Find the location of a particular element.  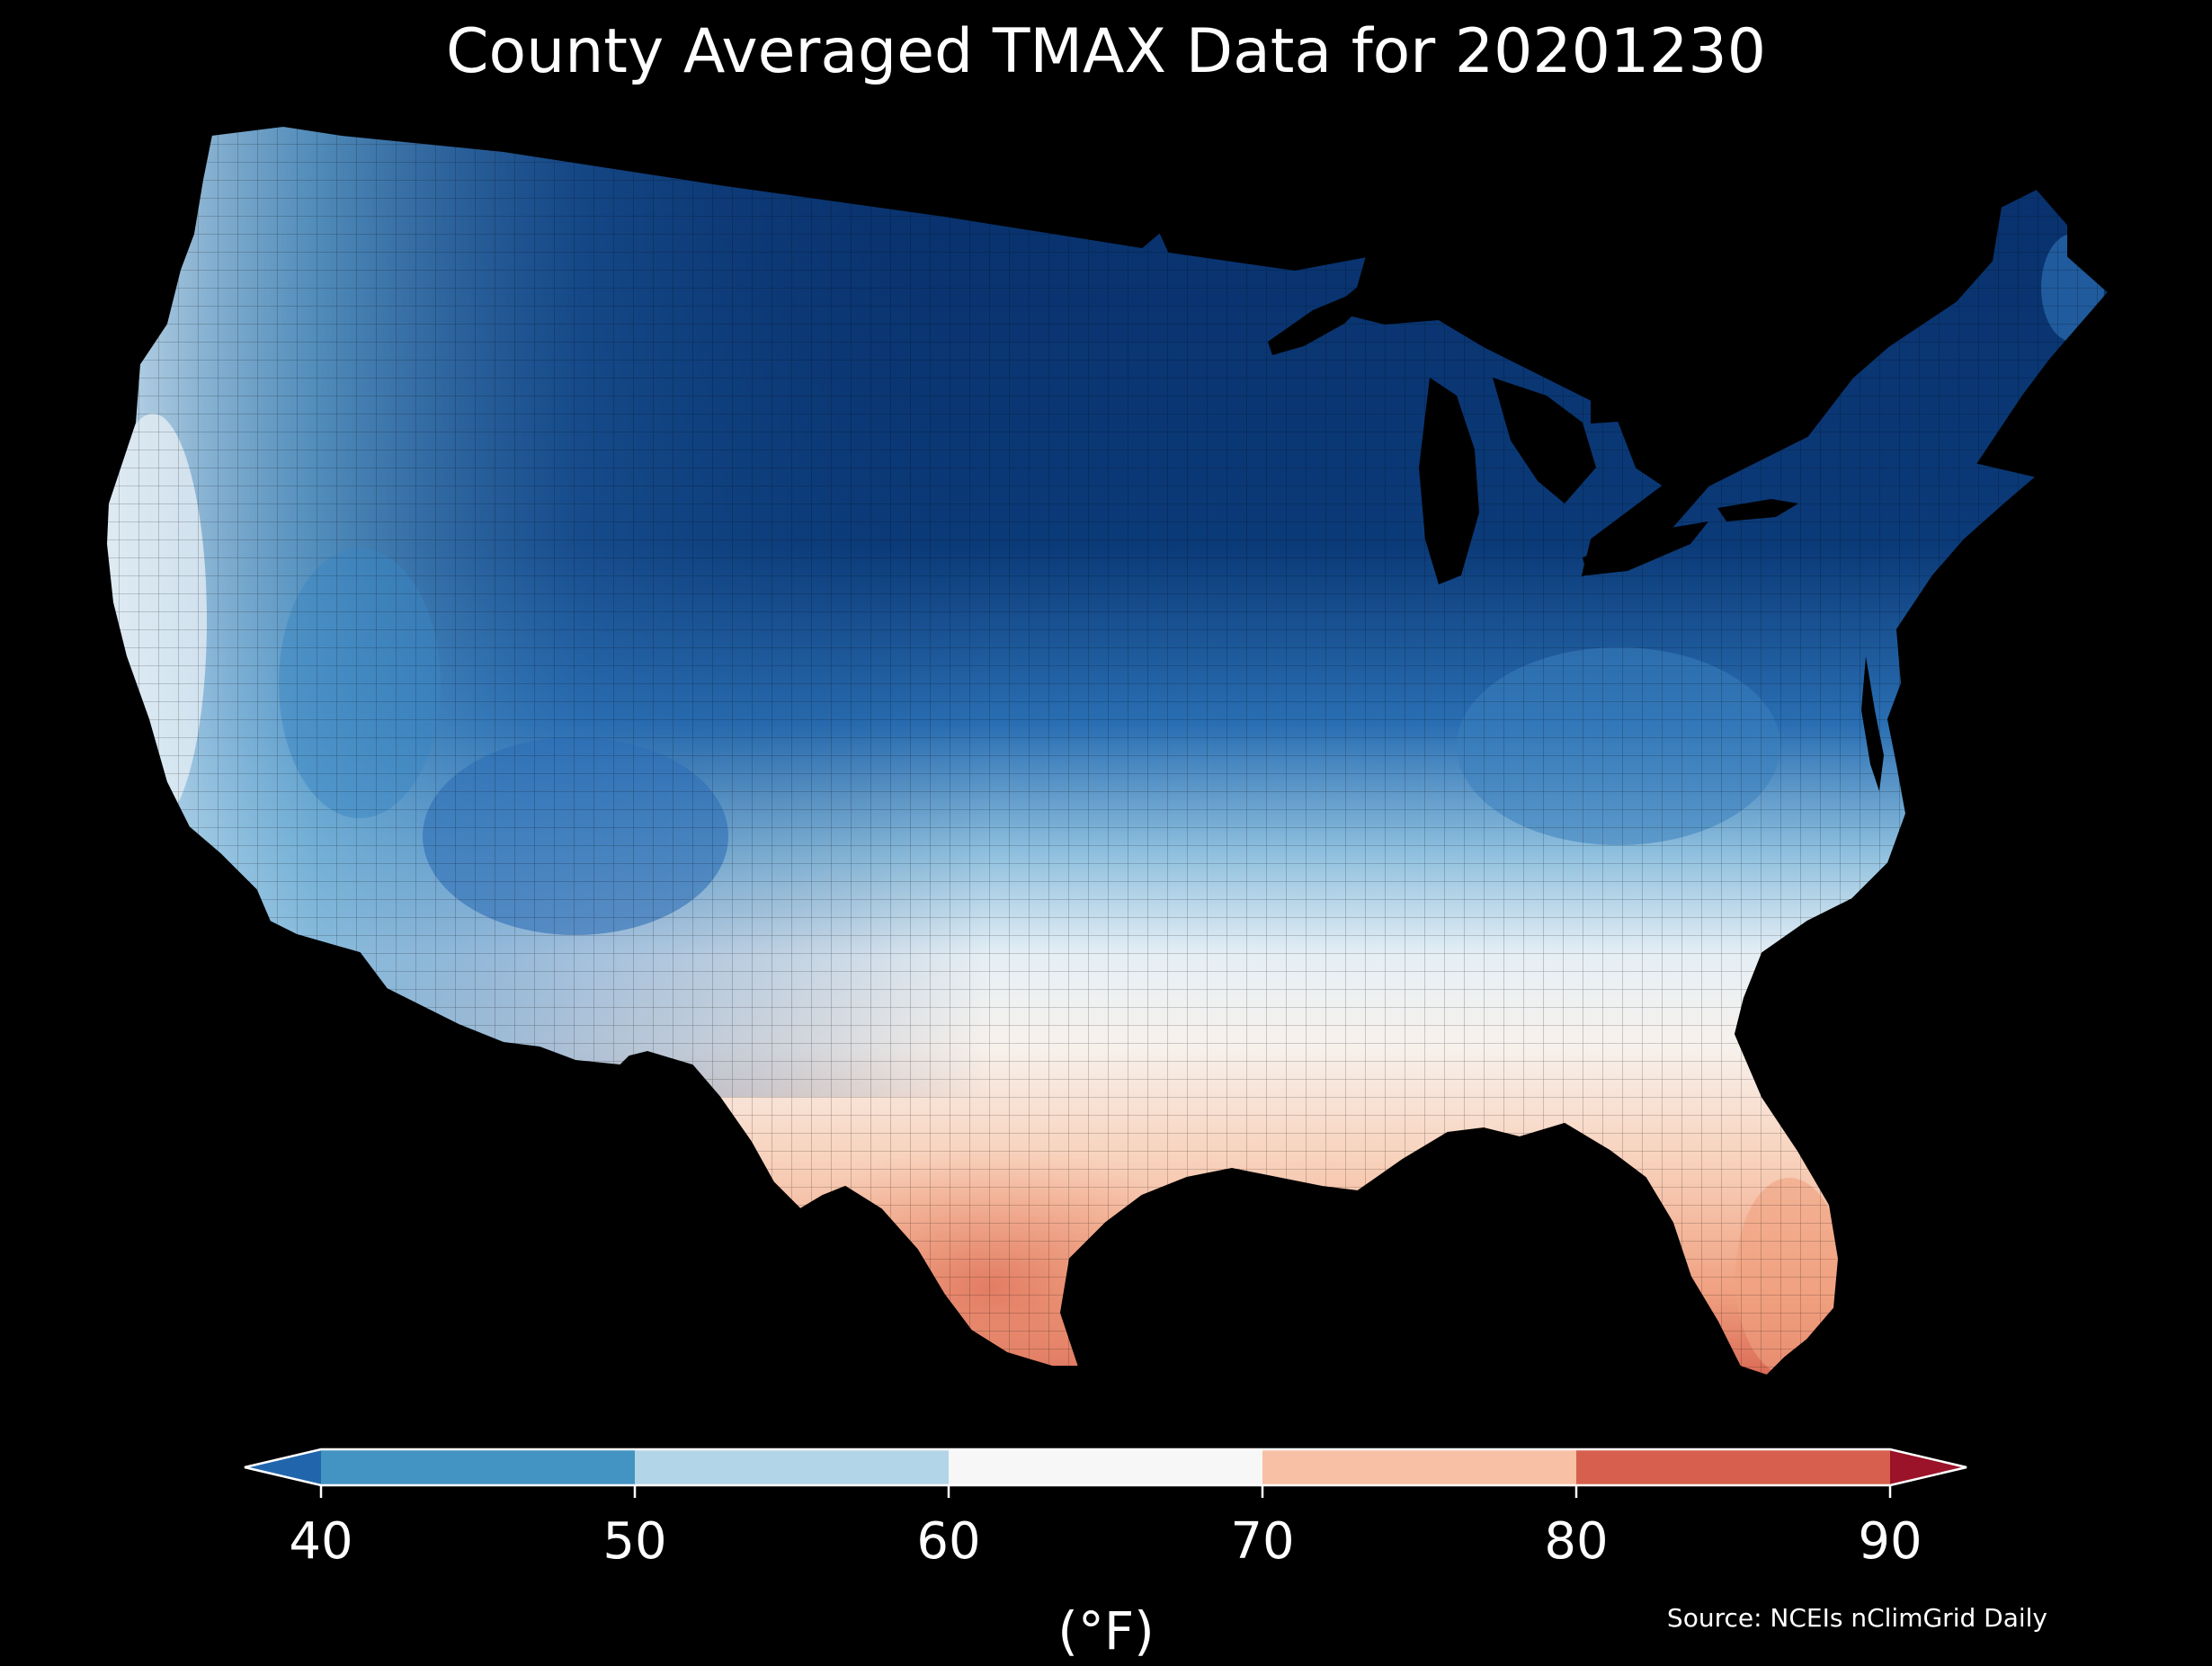

colorbar-tick-label: 70 is located at coordinates (1262, 1542).